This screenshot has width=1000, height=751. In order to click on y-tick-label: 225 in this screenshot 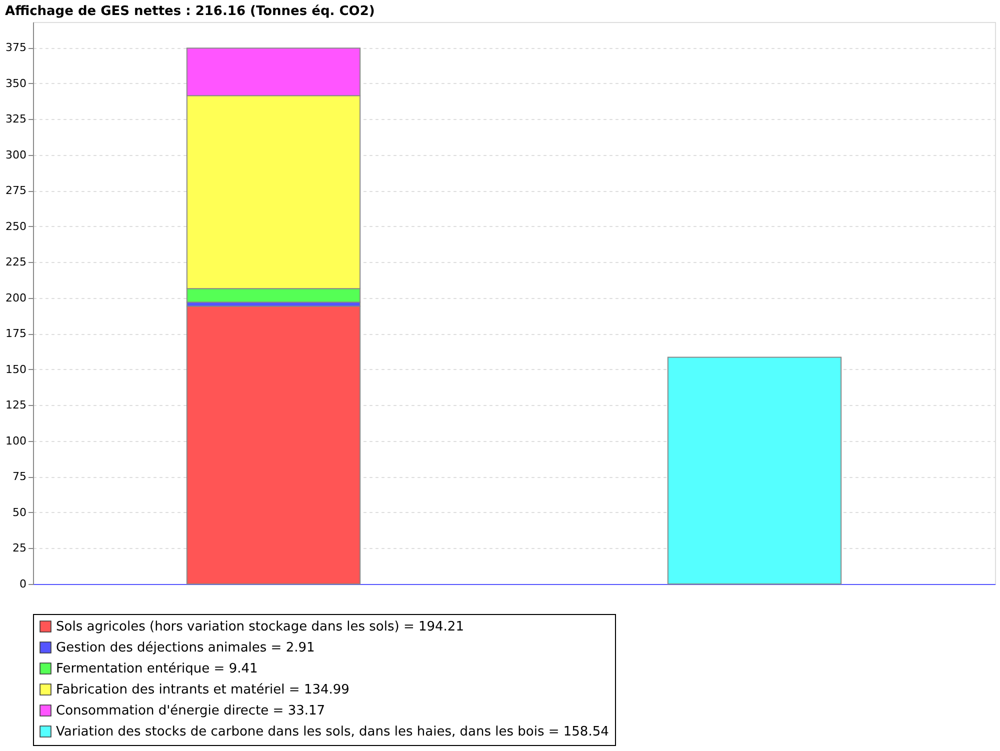, I will do `click(16, 262)`.